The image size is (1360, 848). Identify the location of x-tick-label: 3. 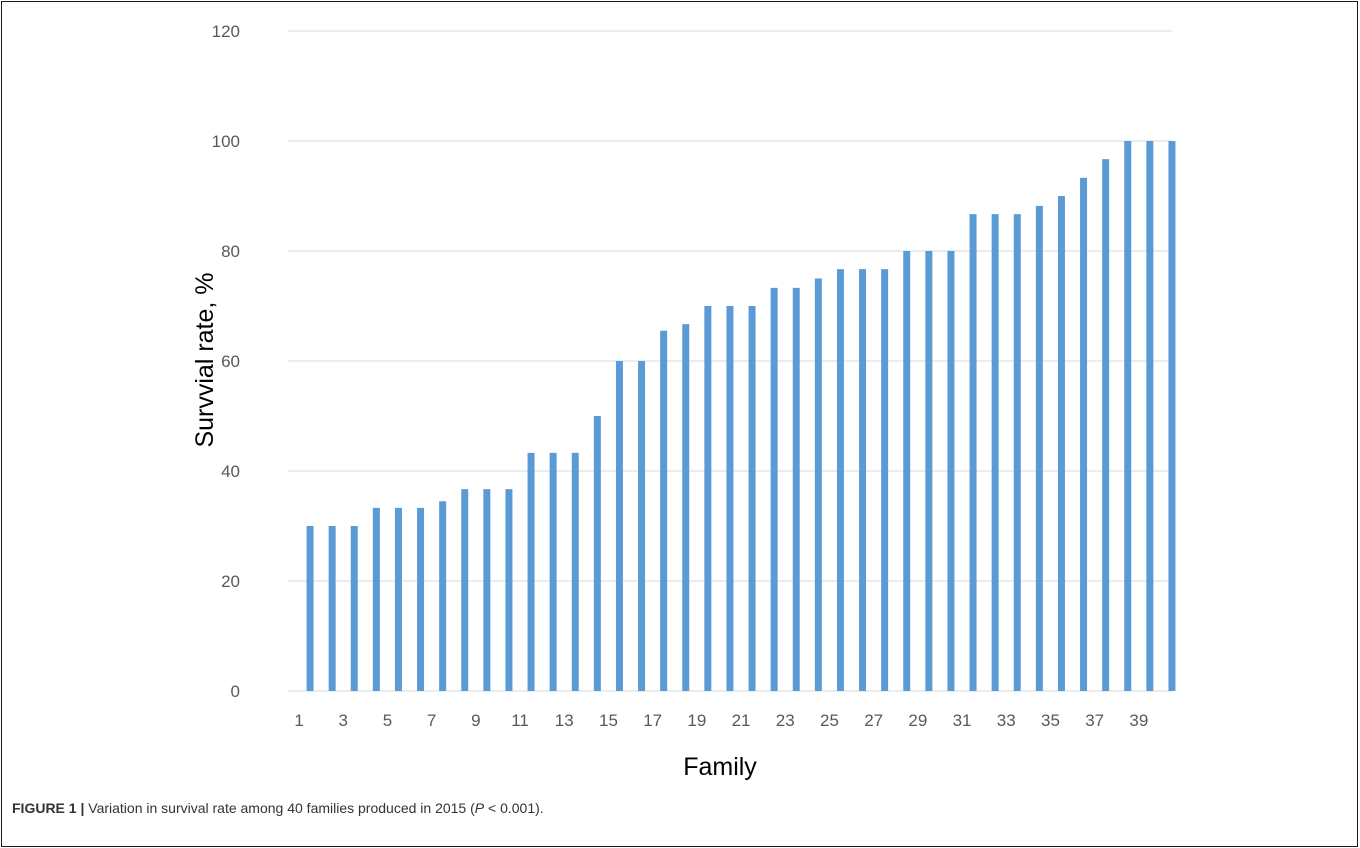
(343, 720).